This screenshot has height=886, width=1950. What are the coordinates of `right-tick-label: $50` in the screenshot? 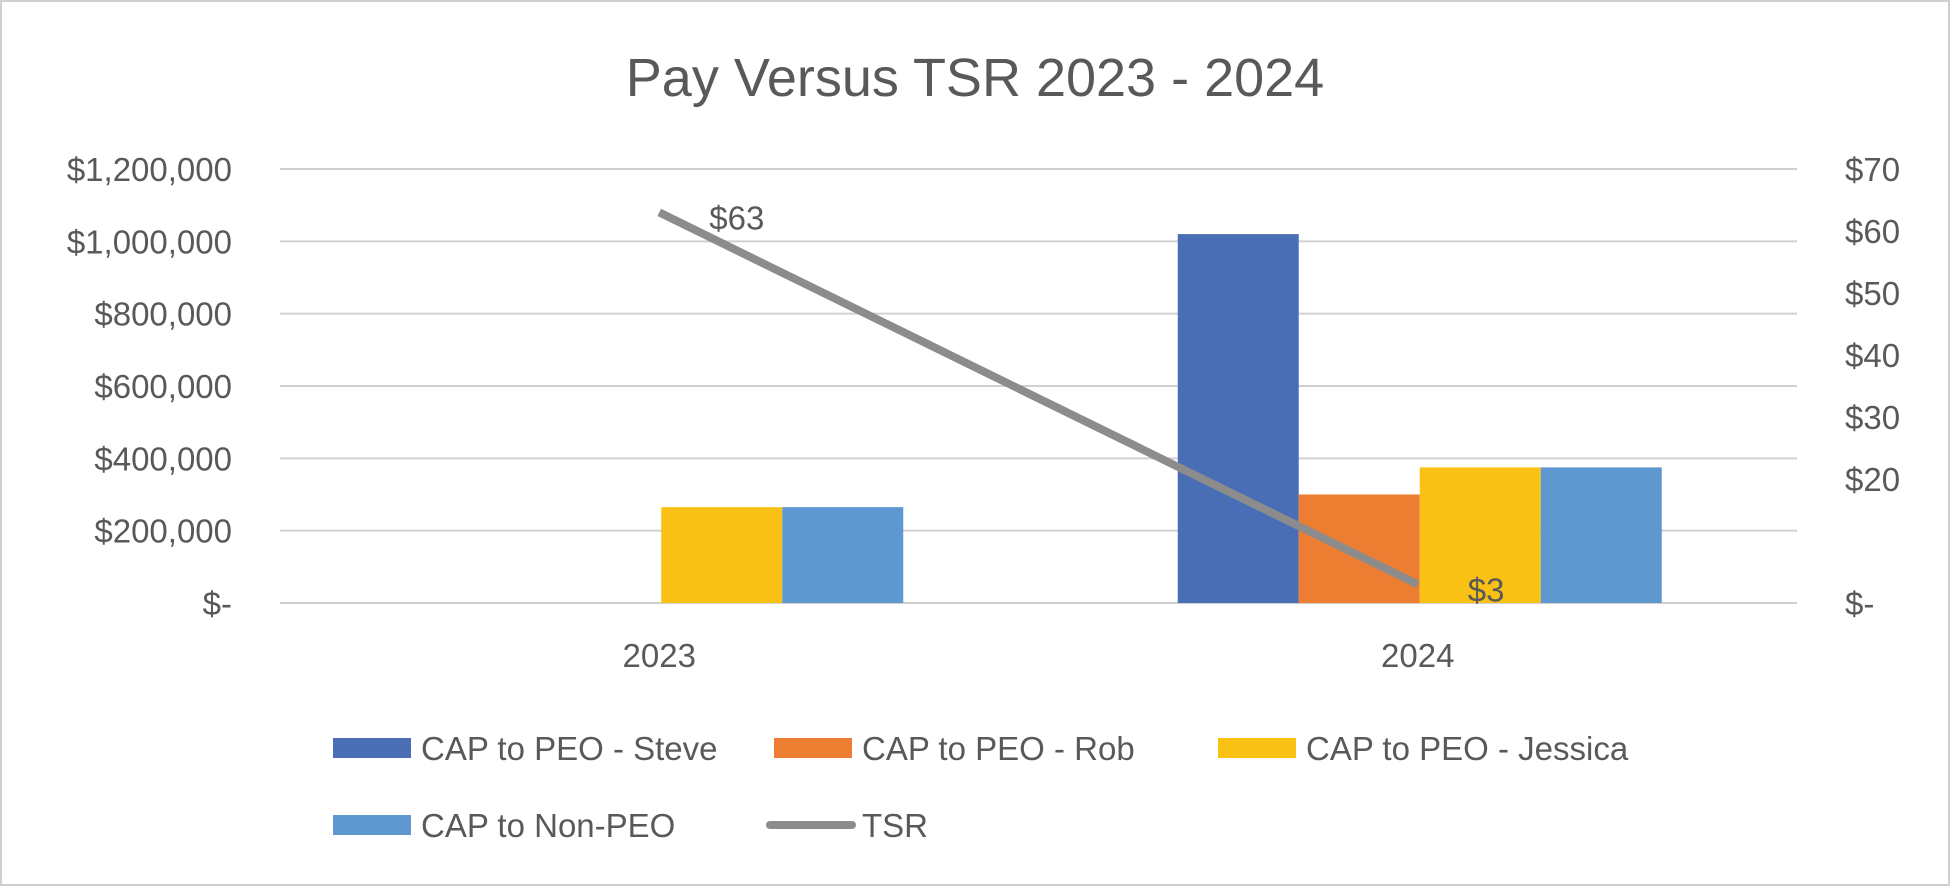 It's located at (1872, 293).